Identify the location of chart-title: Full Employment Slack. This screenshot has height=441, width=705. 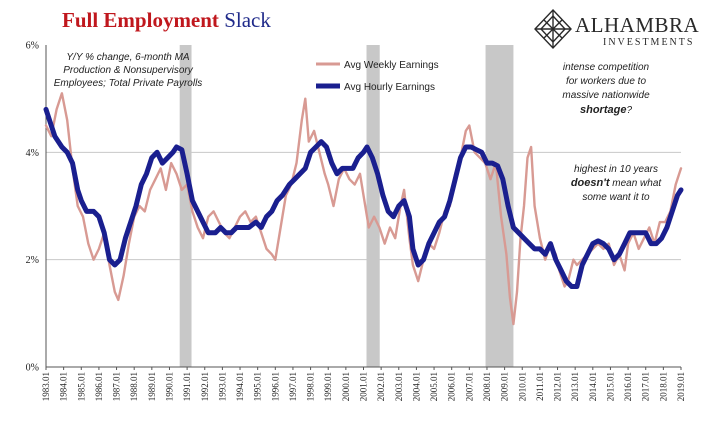
(166, 20).